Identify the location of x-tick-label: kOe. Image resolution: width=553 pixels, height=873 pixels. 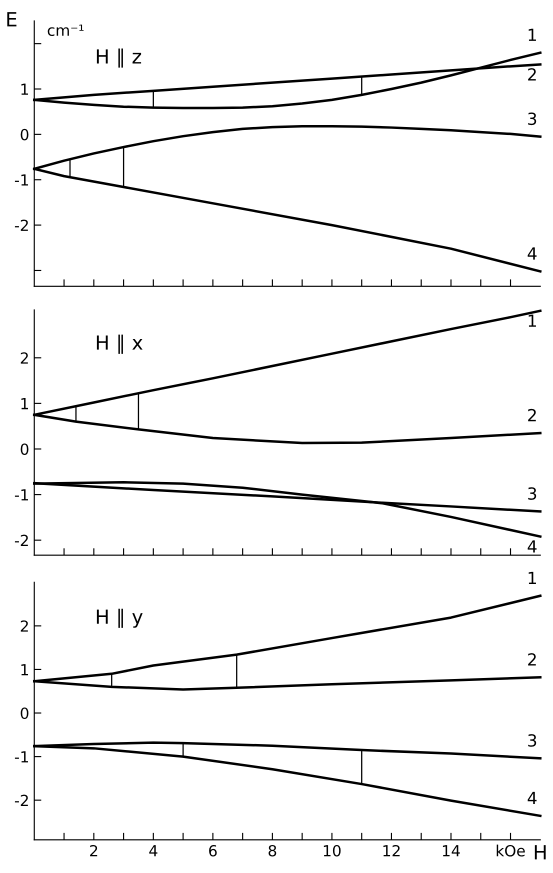
(510, 850).